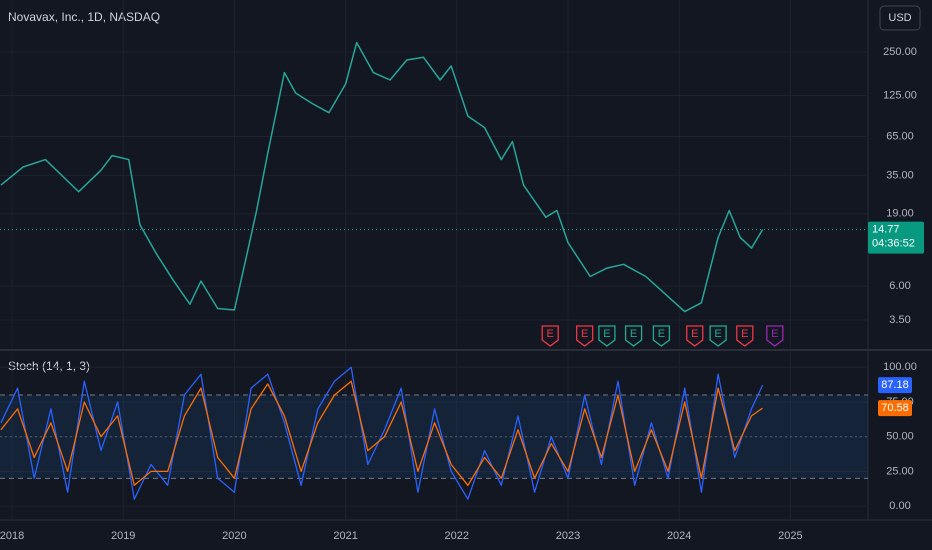 The width and height of the screenshot is (932, 550). What do you see at coordinates (790, 536) in the screenshot?
I see `x-tick-label: 2025` at bounding box center [790, 536].